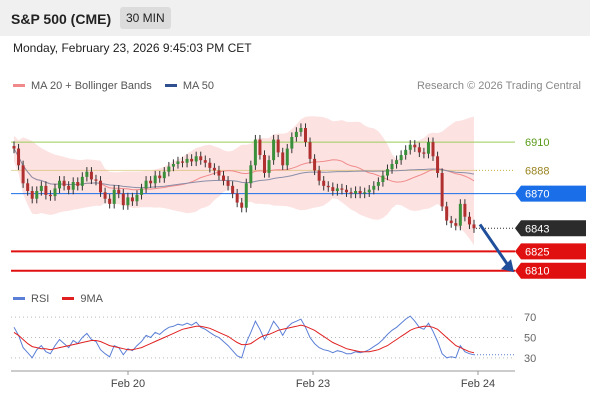  Describe the element at coordinates (537, 272) in the screenshot. I see `level-6810-tag-label: 6810` at that location.